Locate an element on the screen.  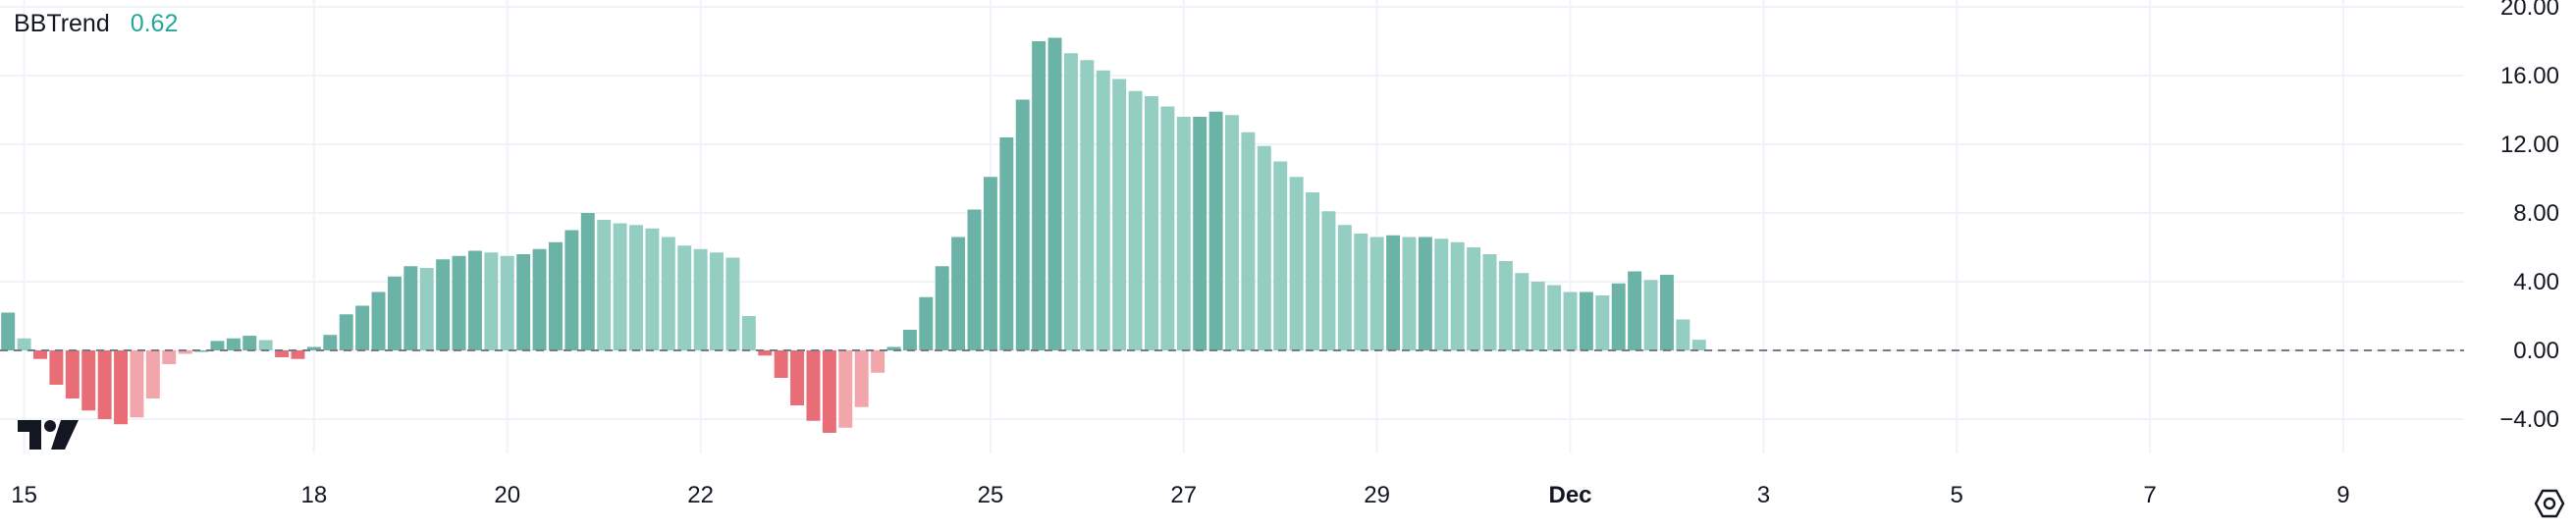
y-tick-label: 8.00 is located at coordinates (2536, 214).